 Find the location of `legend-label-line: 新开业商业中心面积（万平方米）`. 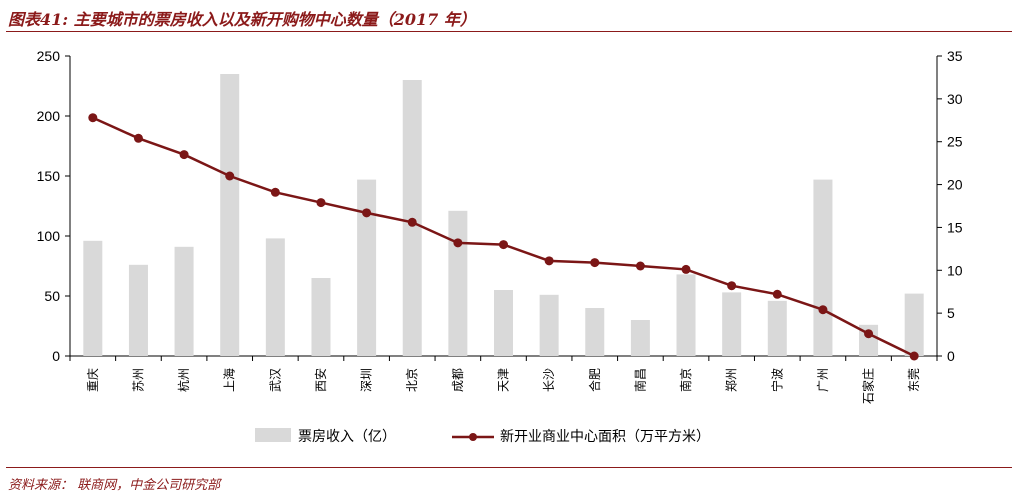

legend-label-line: 新开业商业中心面积（万平方米） is located at coordinates (605, 437).